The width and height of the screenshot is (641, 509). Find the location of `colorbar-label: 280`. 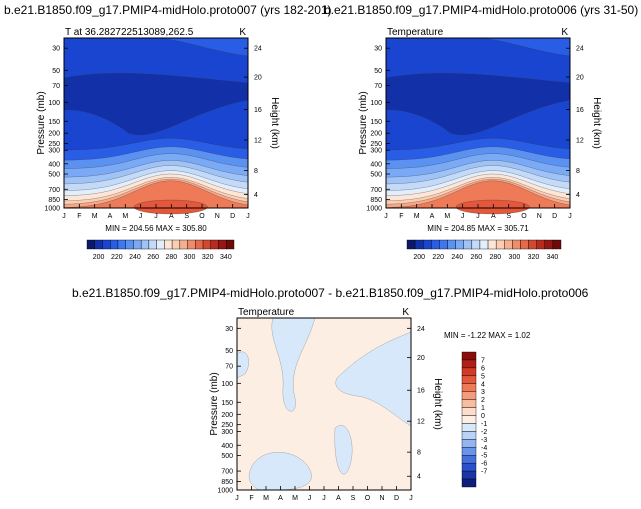

colorbar-label: 280 is located at coordinates (496, 257).